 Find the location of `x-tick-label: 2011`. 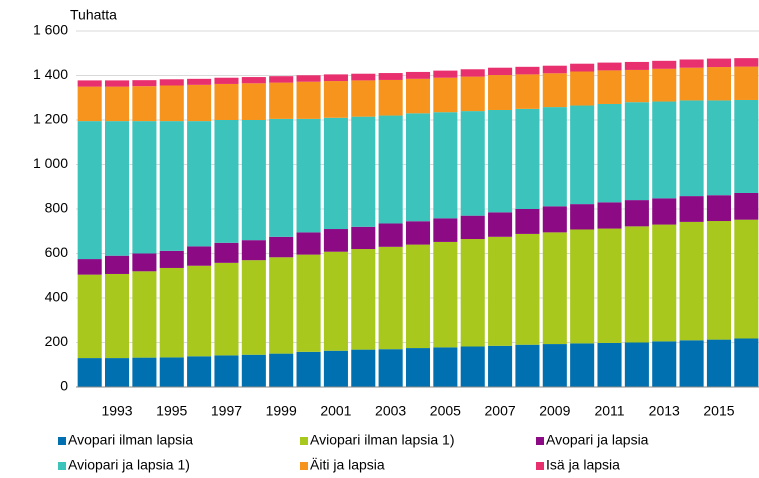

x-tick-label: 2011 is located at coordinates (609, 411).